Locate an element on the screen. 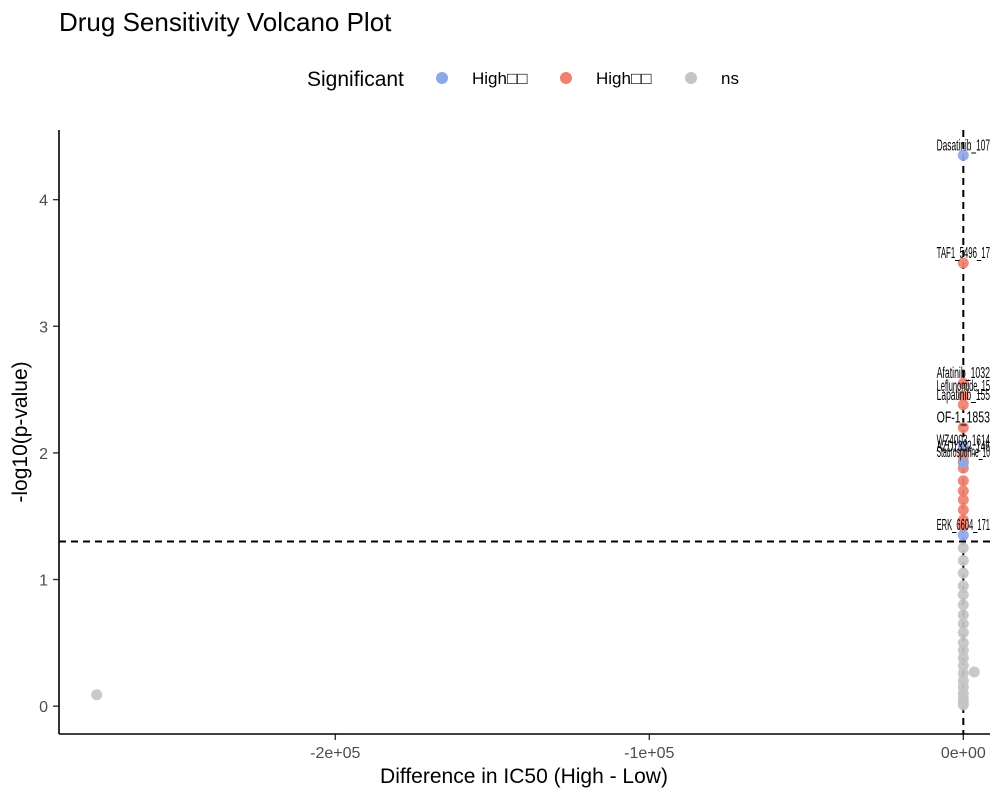 The width and height of the screenshot is (1000, 800). y-tick-label: 0 is located at coordinates (43, 707).